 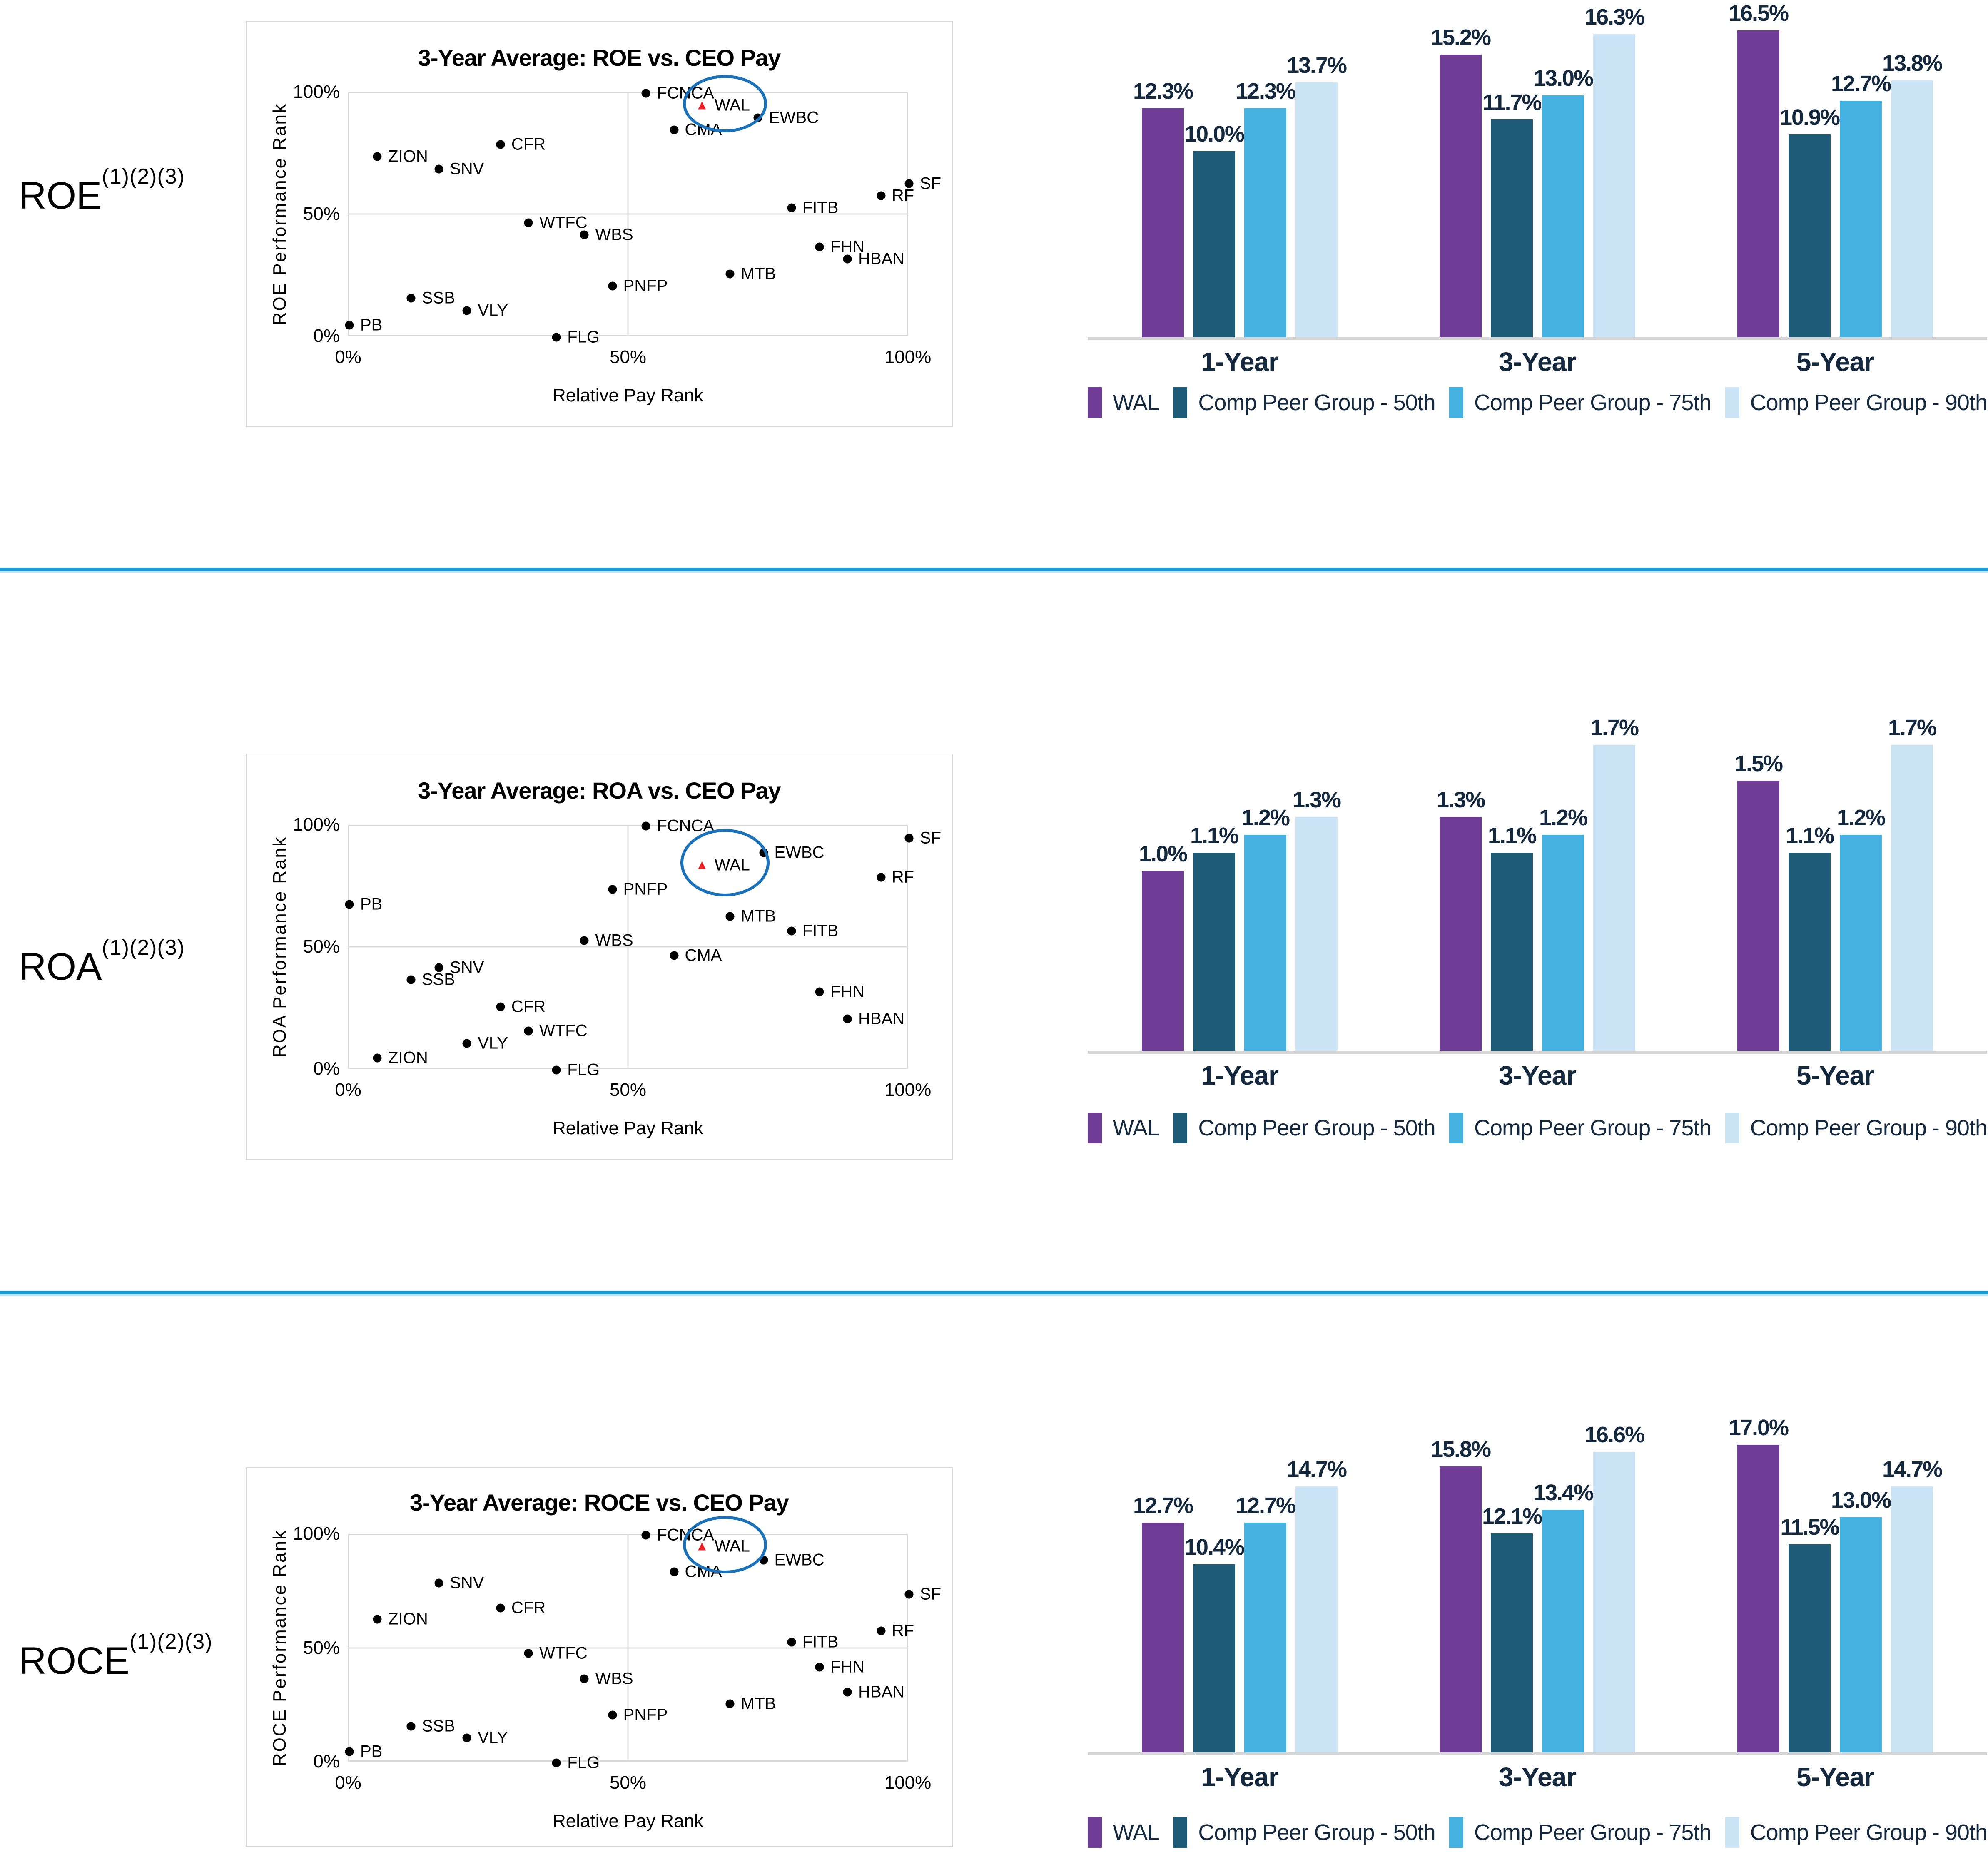 I want to click on bar-group-5-year: 1.5% 1.1% 1.2% 1.7%, so click(x=1835, y=883).